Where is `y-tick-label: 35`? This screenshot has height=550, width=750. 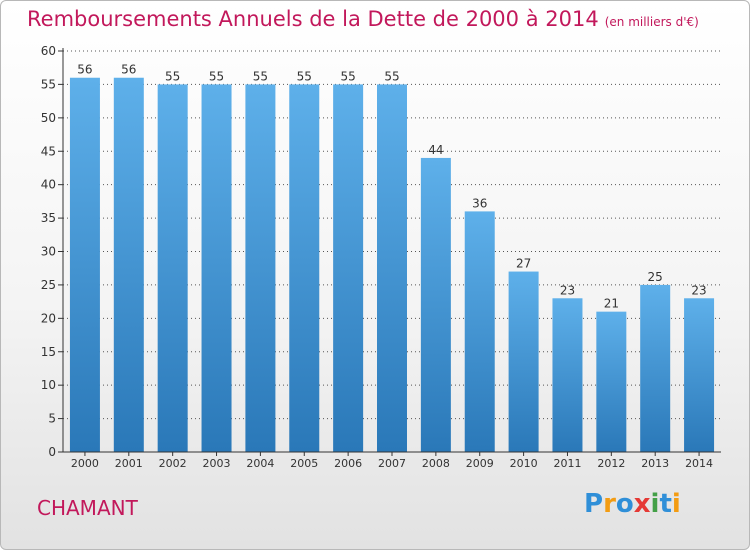 y-tick-label: 35 is located at coordinates (48, 218).